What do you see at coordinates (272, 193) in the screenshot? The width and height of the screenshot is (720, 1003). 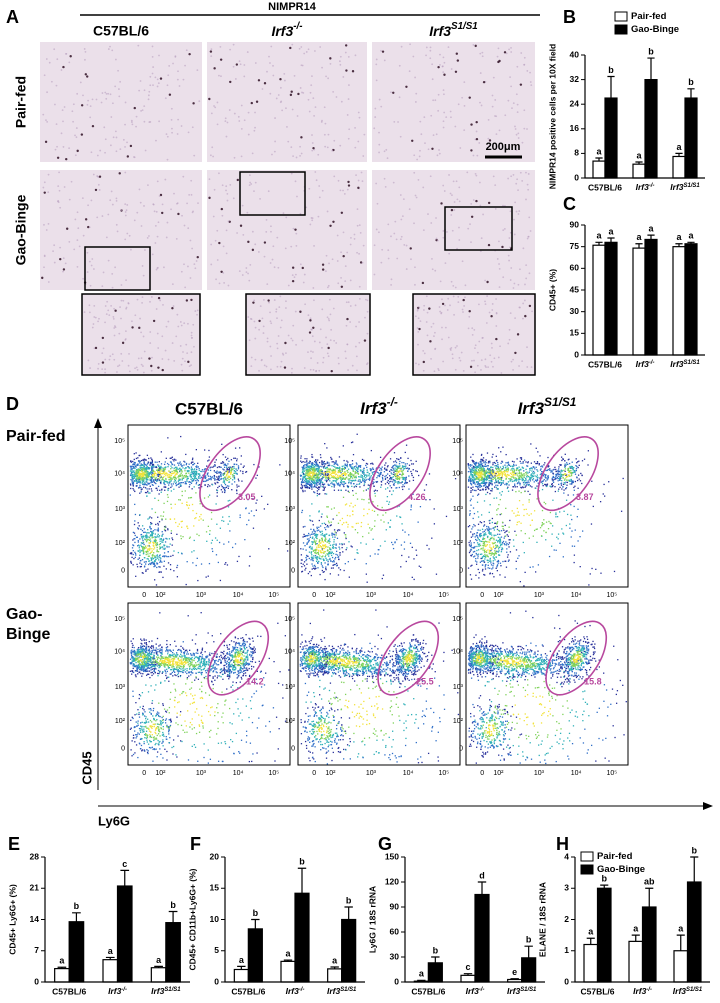 I see `zoom-box` at bounding box center [272, 193].